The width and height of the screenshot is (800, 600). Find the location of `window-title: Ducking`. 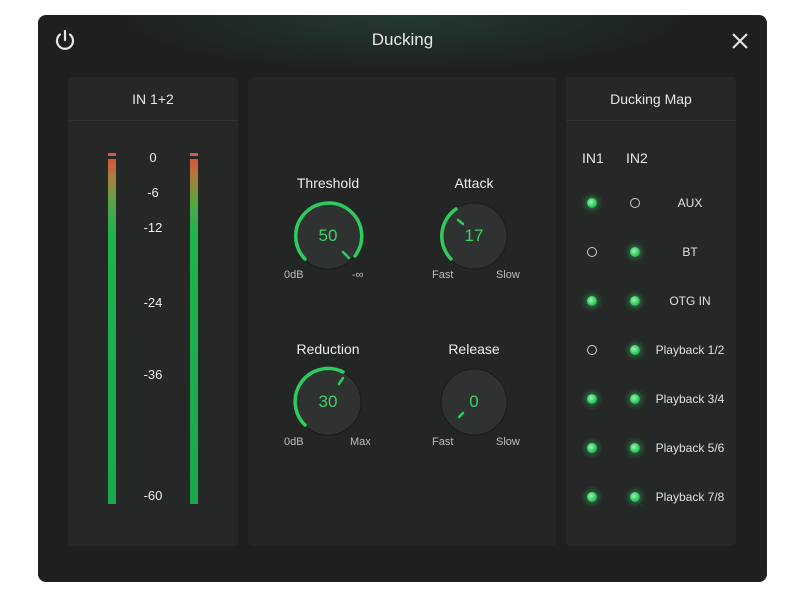

window-title: Ducking is located at coordinates (402, 39).